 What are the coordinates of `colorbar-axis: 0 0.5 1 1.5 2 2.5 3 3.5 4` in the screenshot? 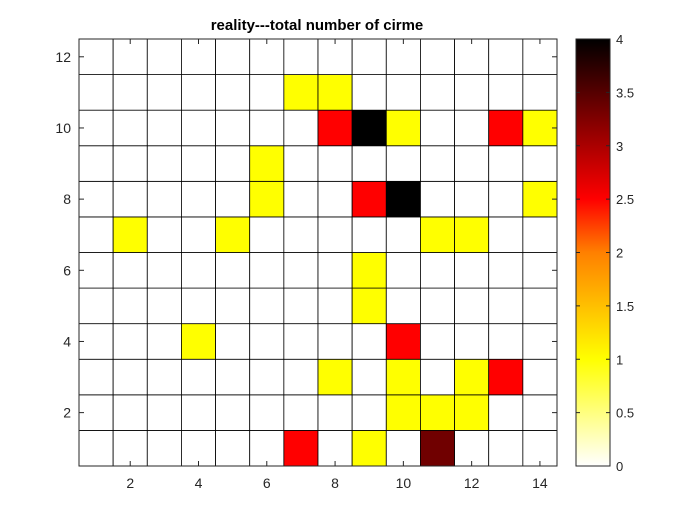 It's located at (605, 253).